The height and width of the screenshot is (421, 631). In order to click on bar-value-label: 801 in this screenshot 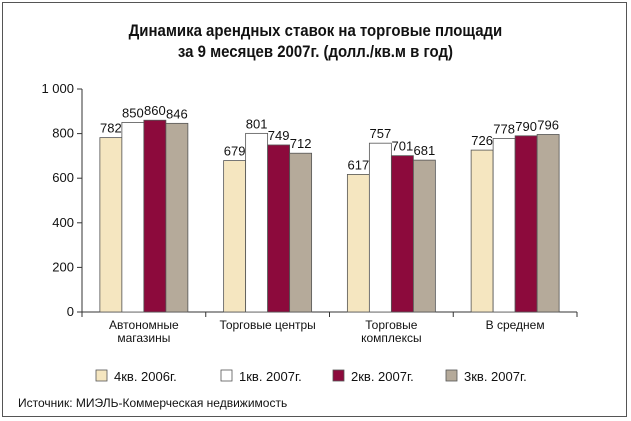, I will do `click(257, 123)`.